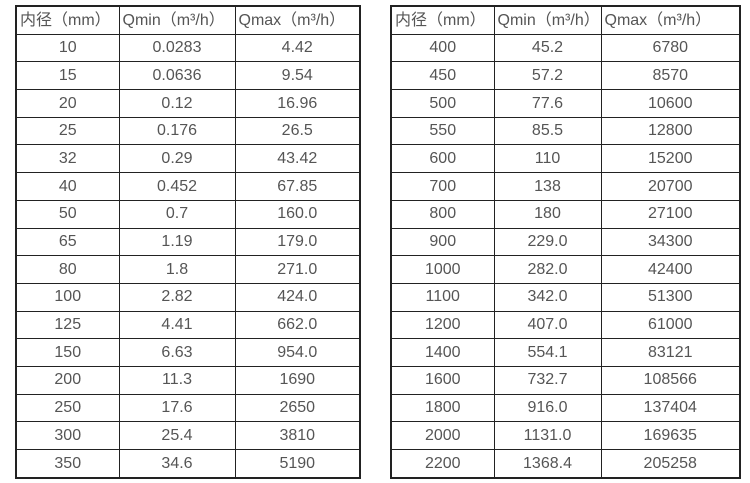  What do you see at coordinates (188, 131) in the screenshot?
I see `table-row: 25 0.176 26.5` at bounding box center [188, 131].